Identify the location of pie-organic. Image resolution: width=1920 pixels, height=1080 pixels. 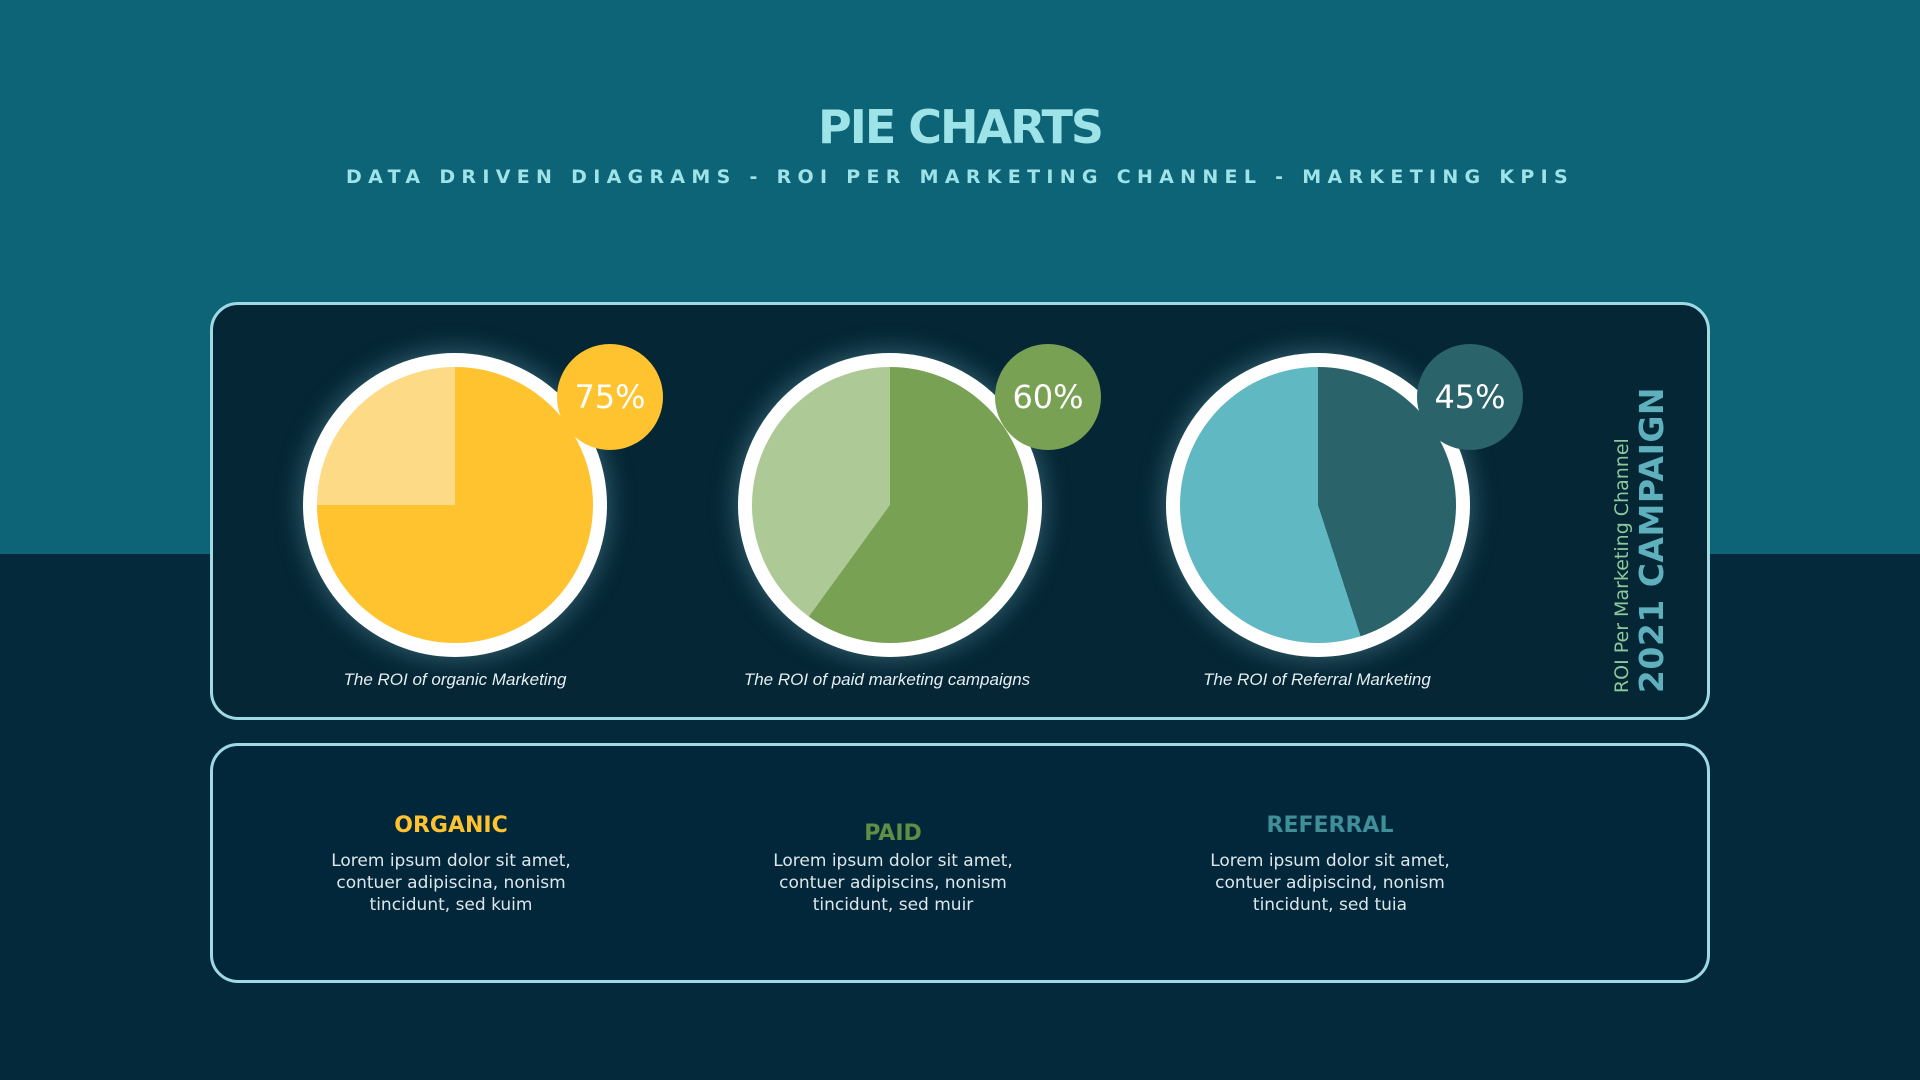
(455, 505).